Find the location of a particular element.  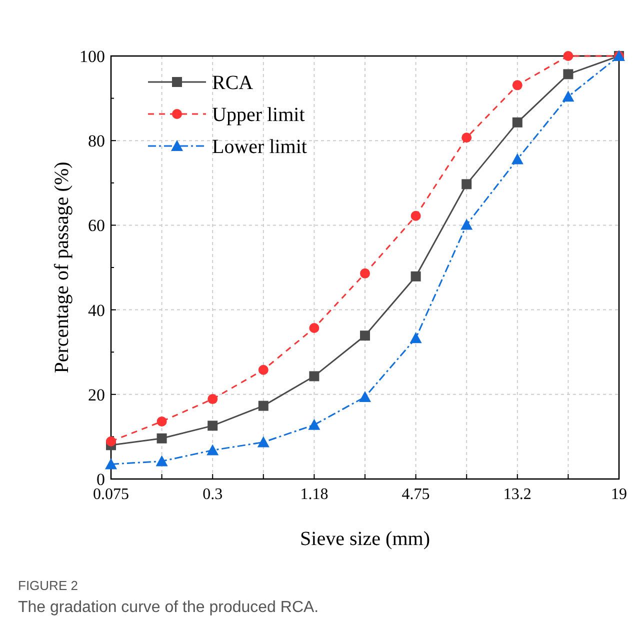

y-tick-label: 0 is located at coordinates (100, 479).